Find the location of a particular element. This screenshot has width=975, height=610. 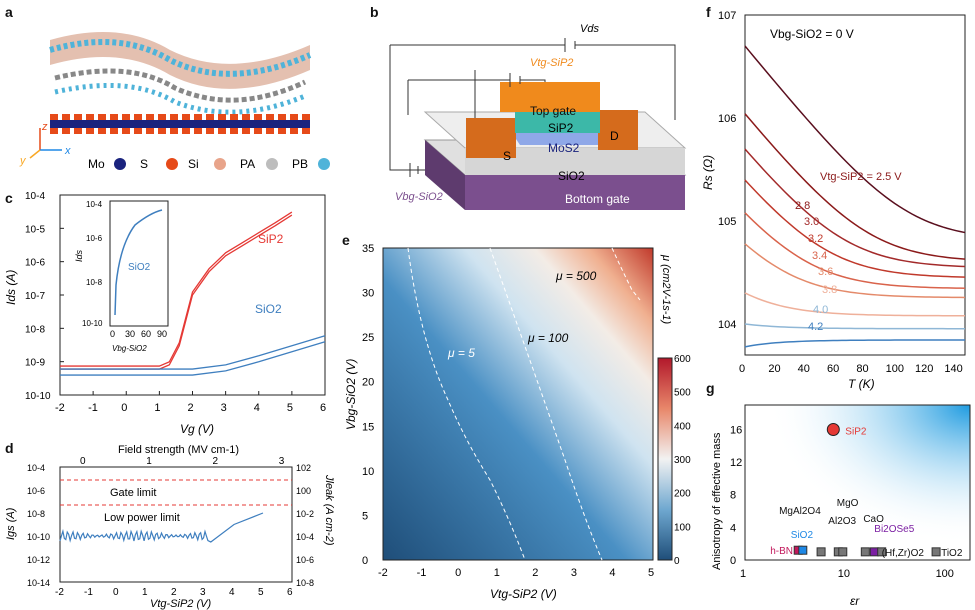

gate-limit-label: Gate limit is located at coordinates (133, 493).